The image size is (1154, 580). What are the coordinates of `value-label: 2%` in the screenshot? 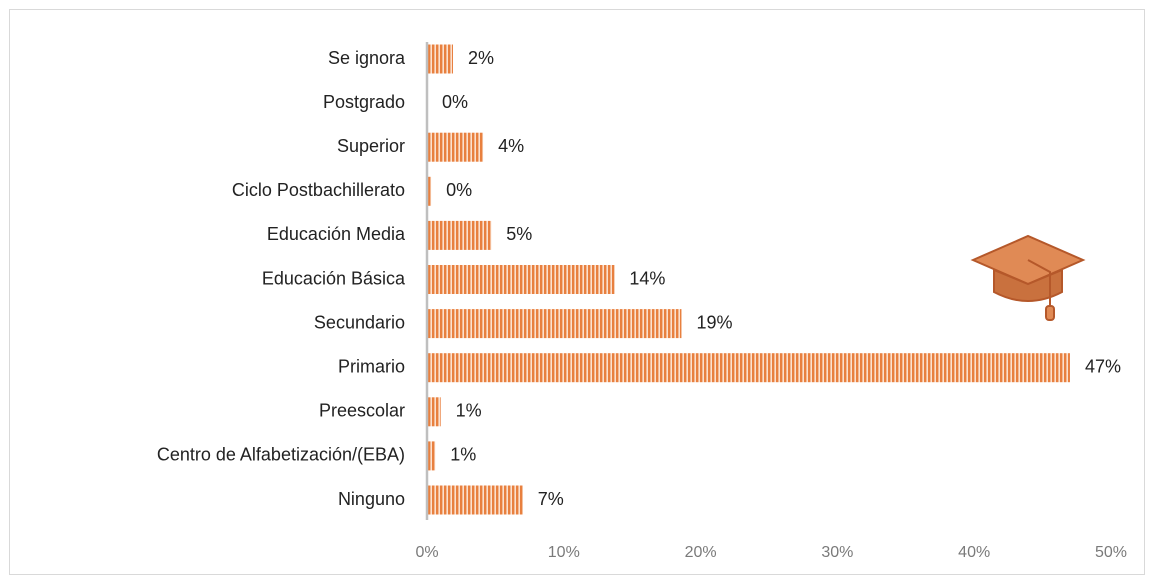 It's located at (481, 58).